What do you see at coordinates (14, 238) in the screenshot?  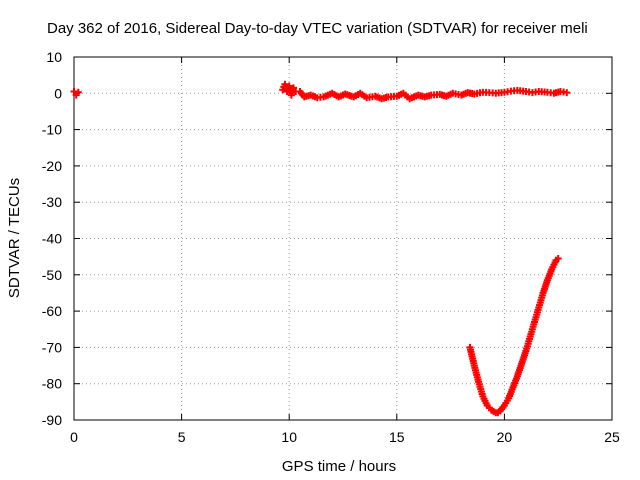 I see `y-axis-title: SDTVAR / TECUs` at bounding box center [14, 238].